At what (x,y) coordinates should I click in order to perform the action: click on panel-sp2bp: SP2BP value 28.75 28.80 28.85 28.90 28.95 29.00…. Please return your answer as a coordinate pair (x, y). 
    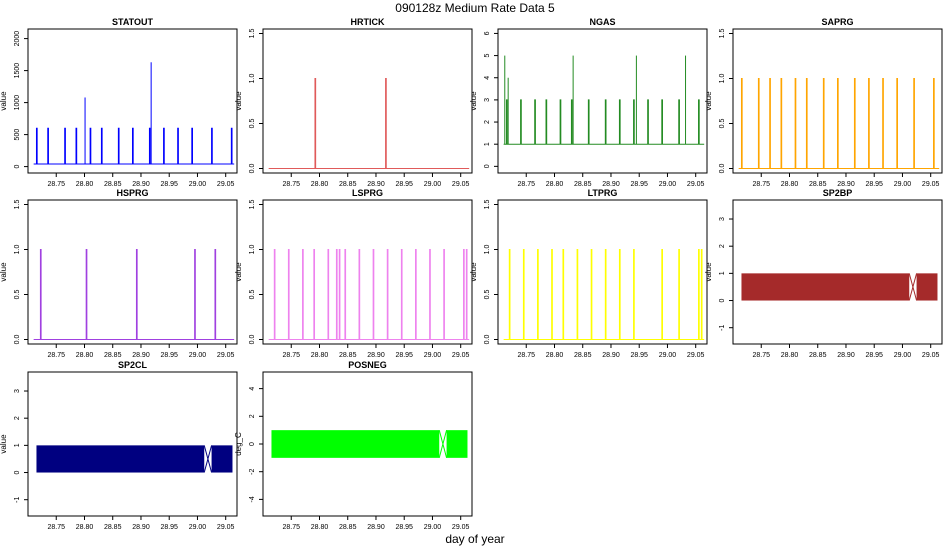
    Looking at the image, I should click on (823, 273).